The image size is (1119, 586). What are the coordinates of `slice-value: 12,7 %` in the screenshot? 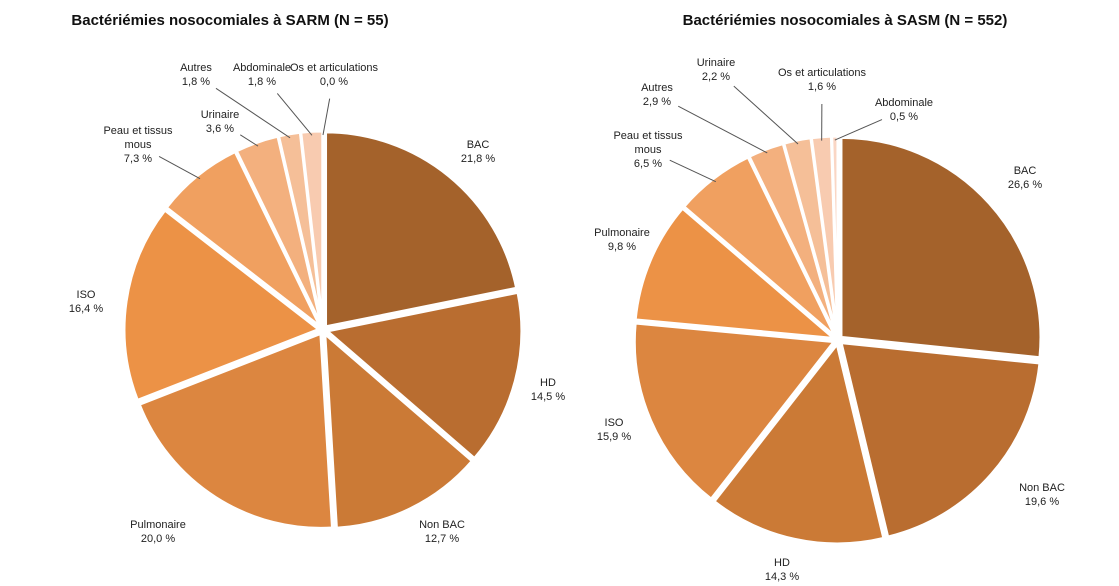 It's located at (442, 539).